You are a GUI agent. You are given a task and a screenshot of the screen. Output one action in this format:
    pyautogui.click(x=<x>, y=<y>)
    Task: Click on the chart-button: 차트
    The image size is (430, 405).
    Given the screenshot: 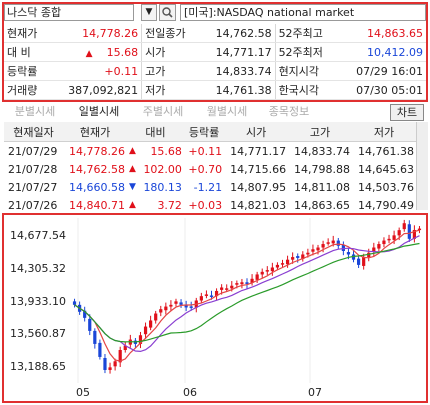 What is the action you would take?
    pyautogui.click(x=407, y=112)
    